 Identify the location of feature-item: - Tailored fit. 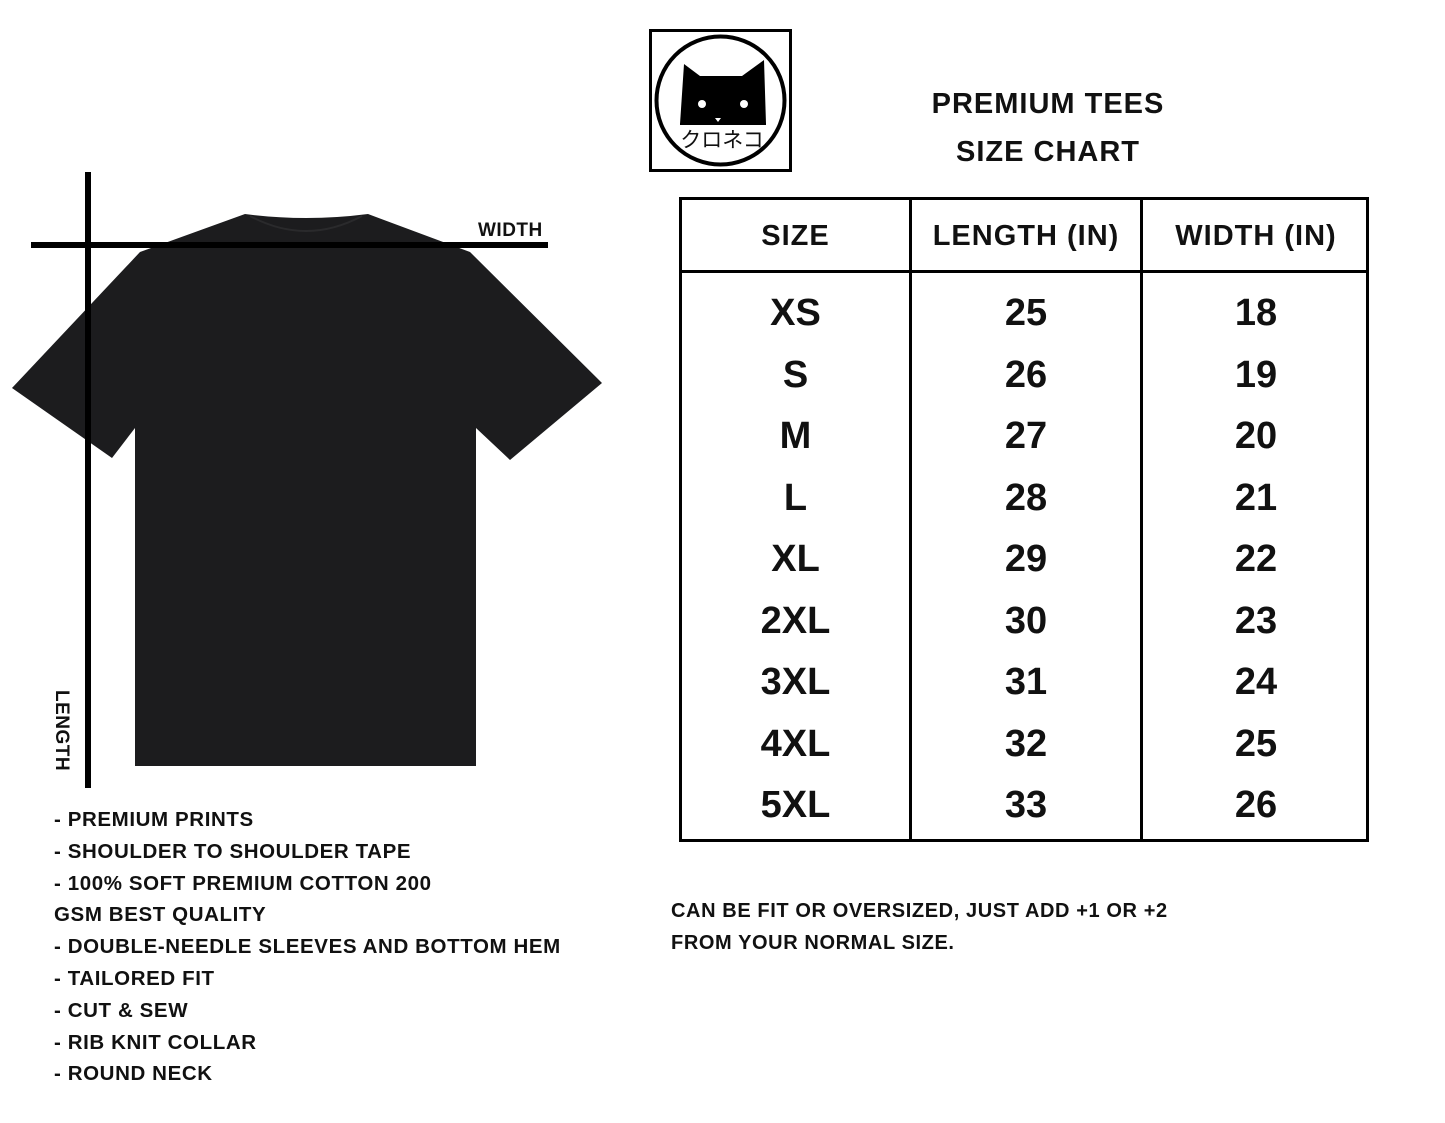
(134, 978).